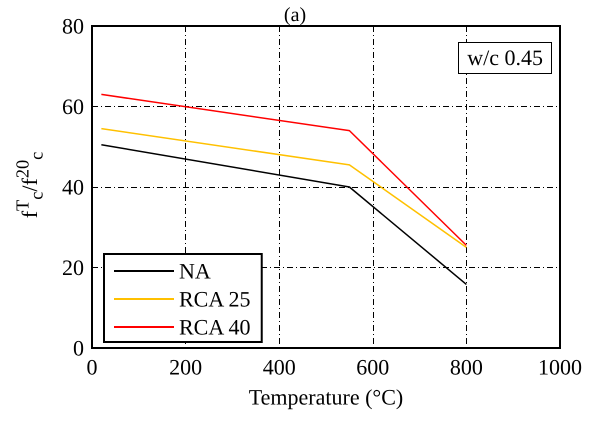 This screenshot has height=434, width=590. What do you see at coordinates (78, 348) in the screenshot?
I see `y-tick-label: 0` at bounding box center [78, 348].